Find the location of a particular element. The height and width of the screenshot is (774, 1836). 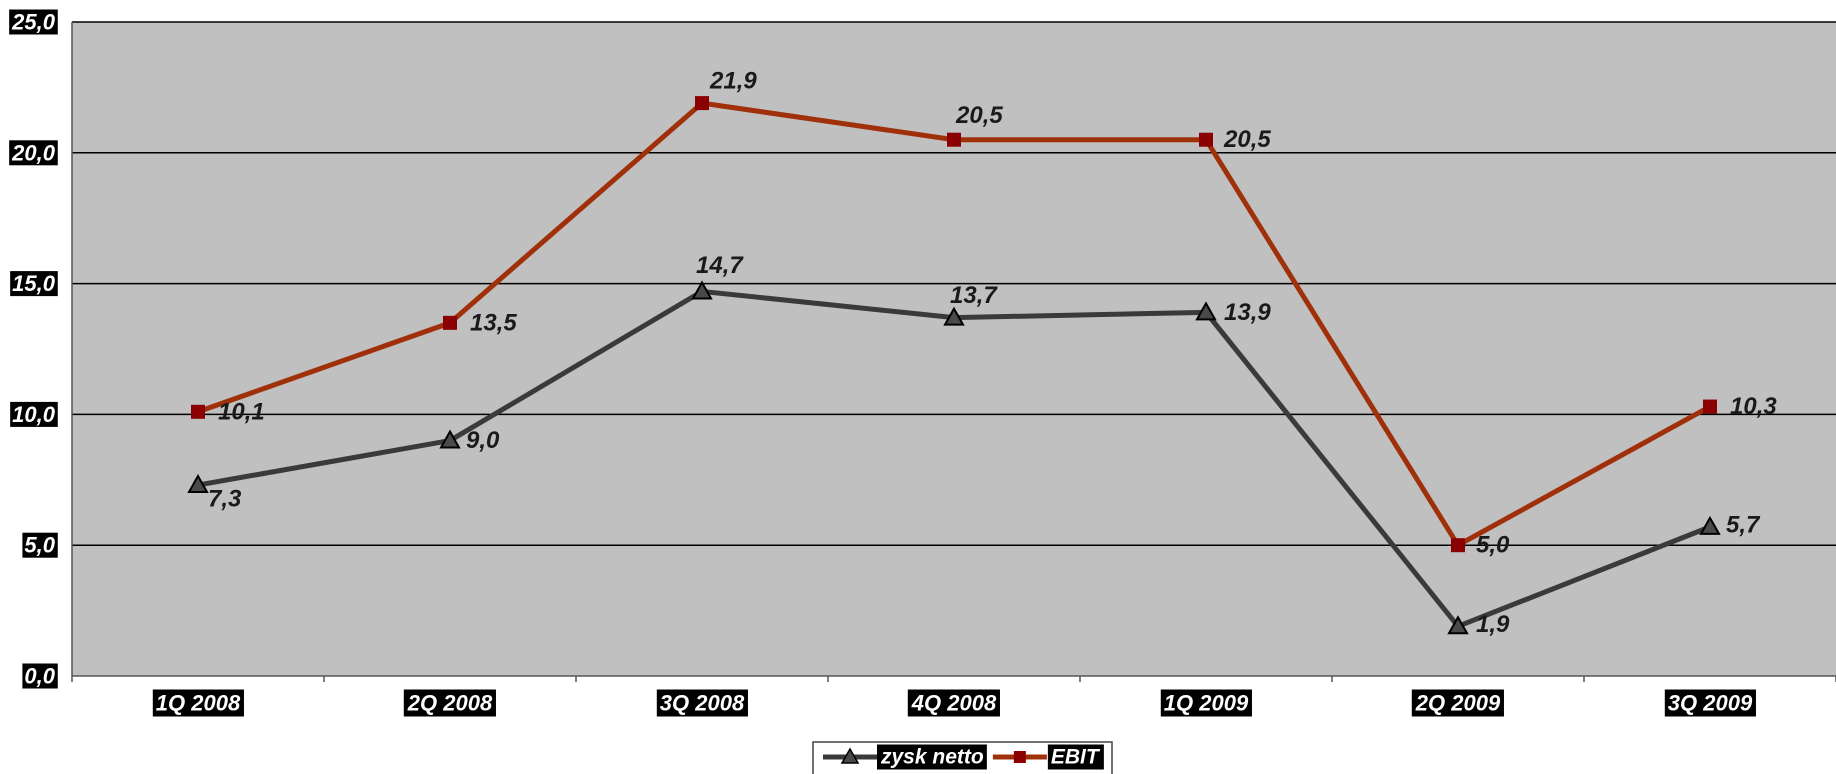

y-tick-label-group: 20,0 is located at coordinates (33, 153).